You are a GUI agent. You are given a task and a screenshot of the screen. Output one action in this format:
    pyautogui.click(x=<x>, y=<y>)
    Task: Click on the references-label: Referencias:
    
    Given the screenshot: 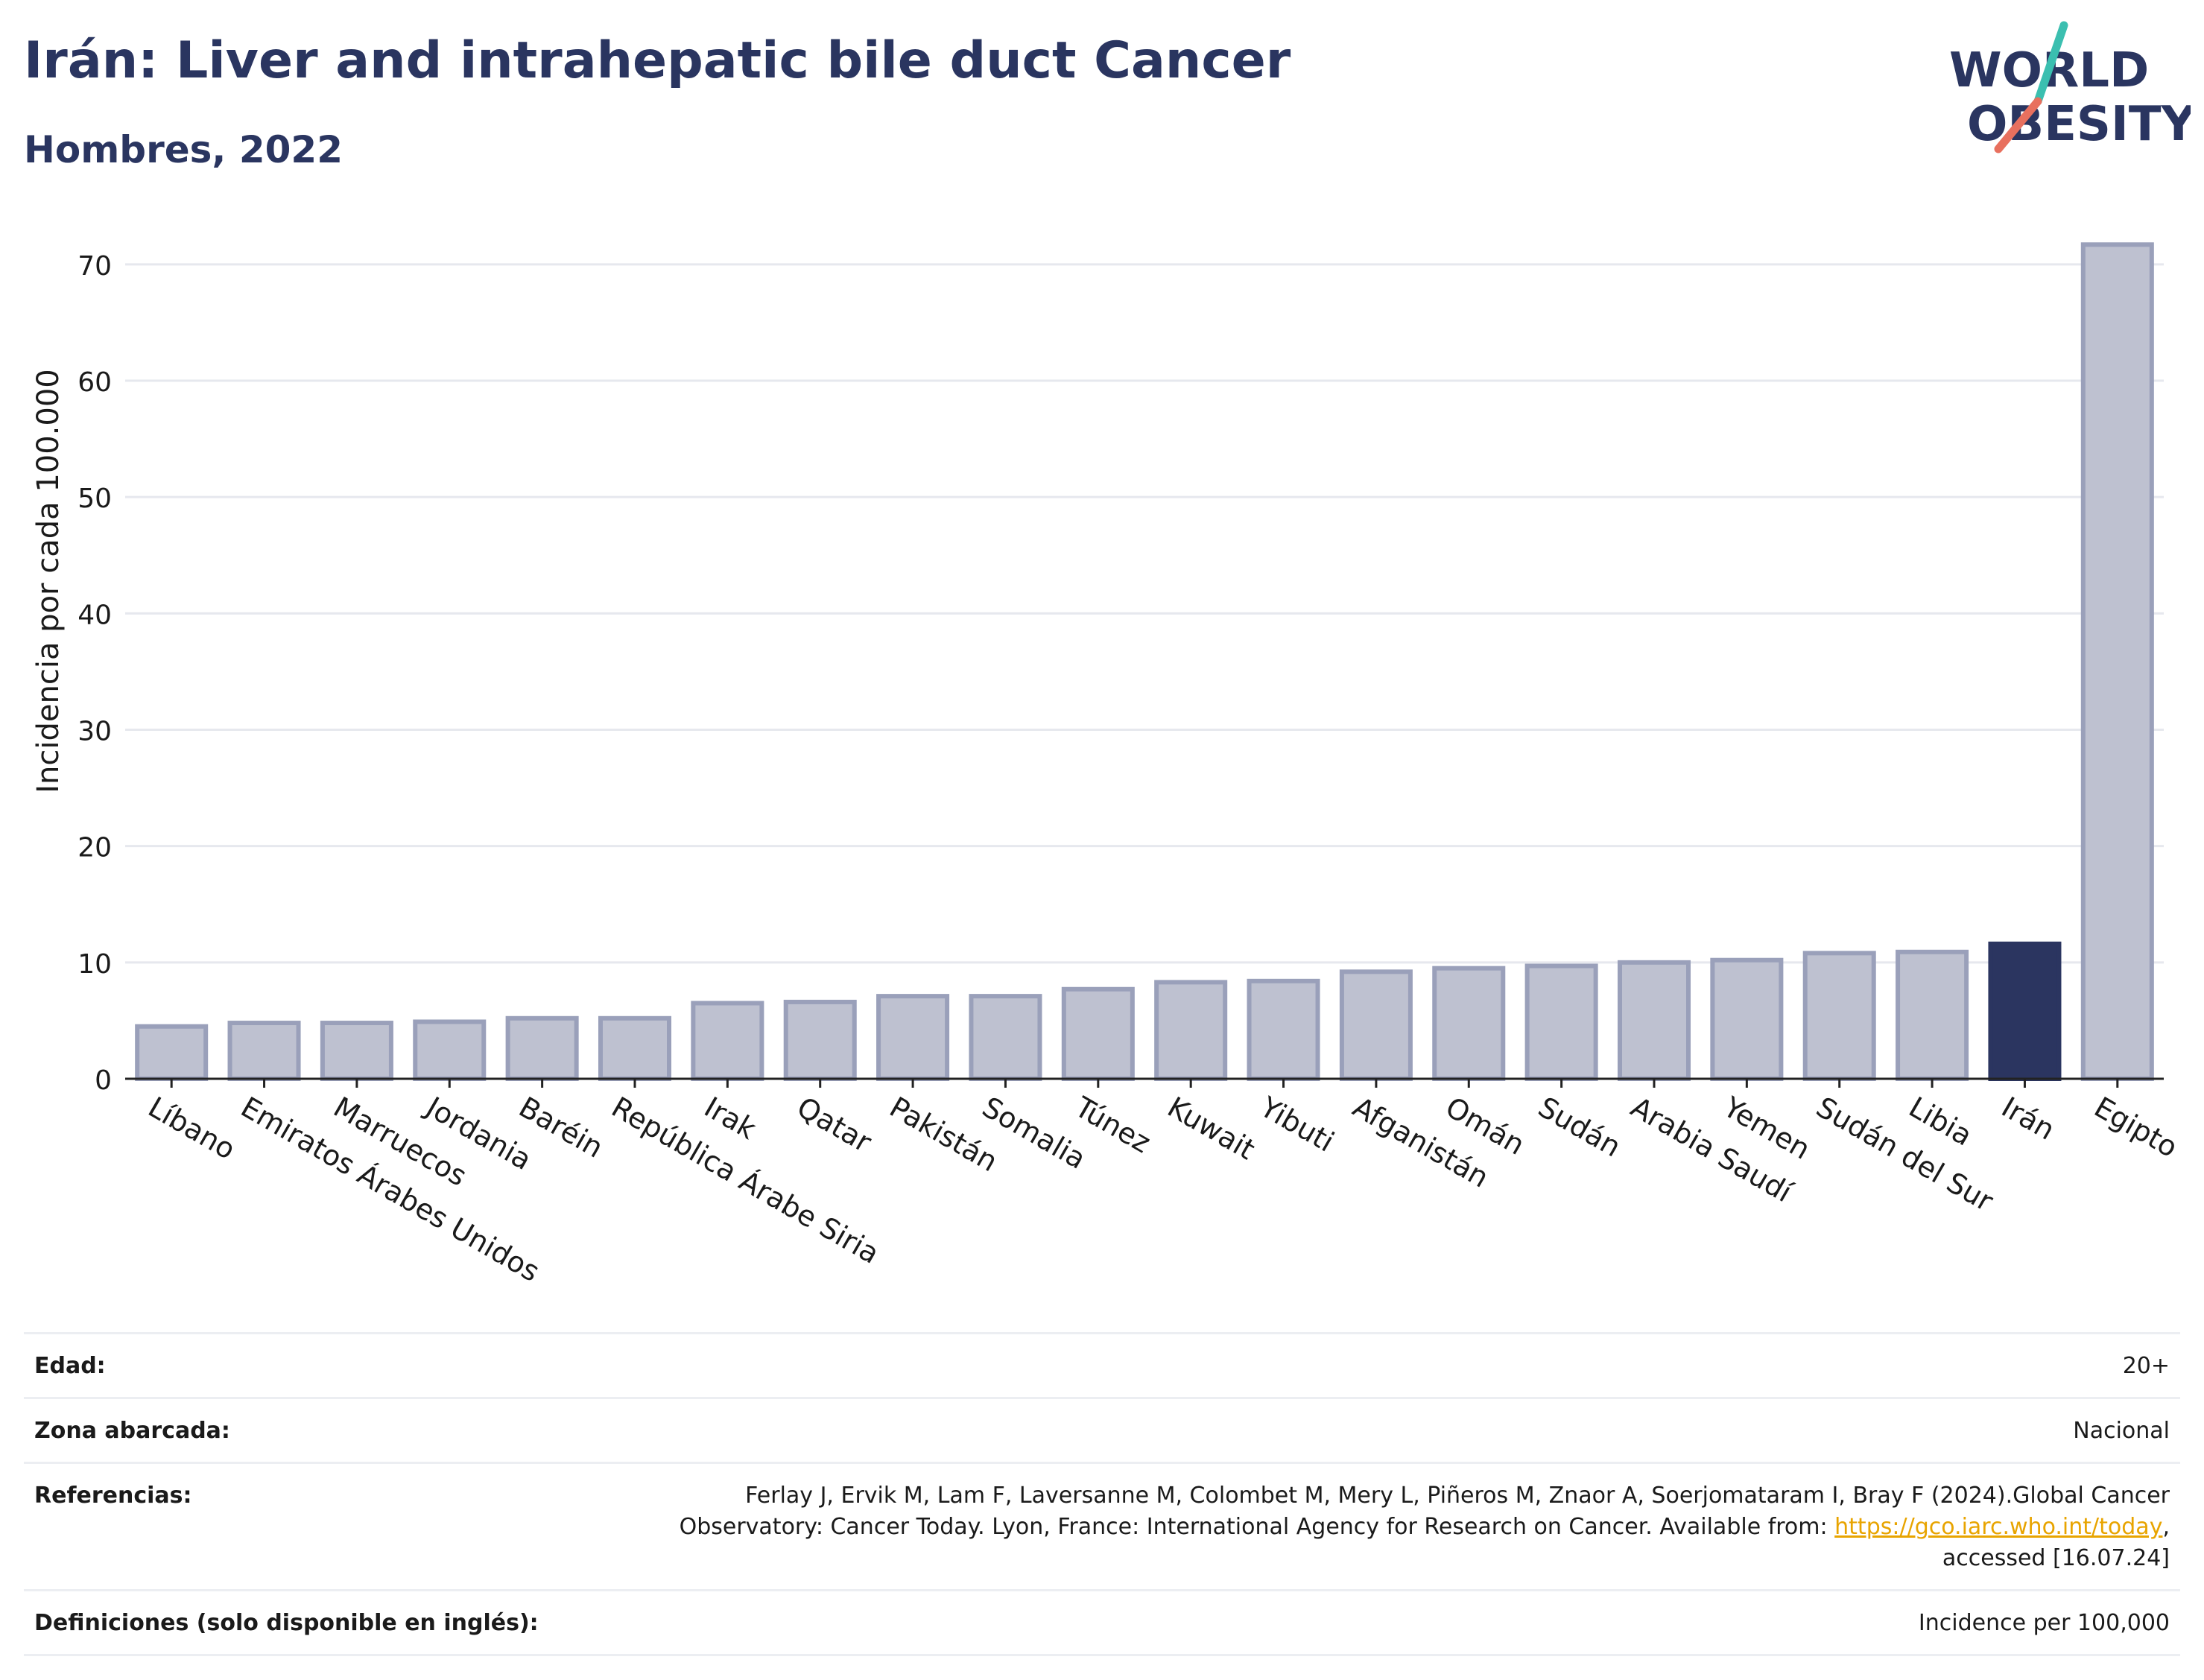 What is the action you would take?
    pyautogui.click(x=113, y=1496)
    